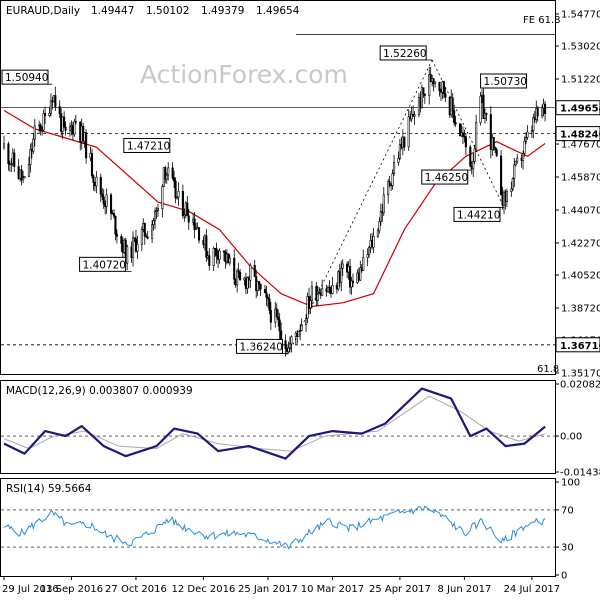 The height and width of the screenshot is (600, 600). What do you see at coordinates (577, 345) in the screenshot?
I see `level-badge` at bounding box center [577, 345].